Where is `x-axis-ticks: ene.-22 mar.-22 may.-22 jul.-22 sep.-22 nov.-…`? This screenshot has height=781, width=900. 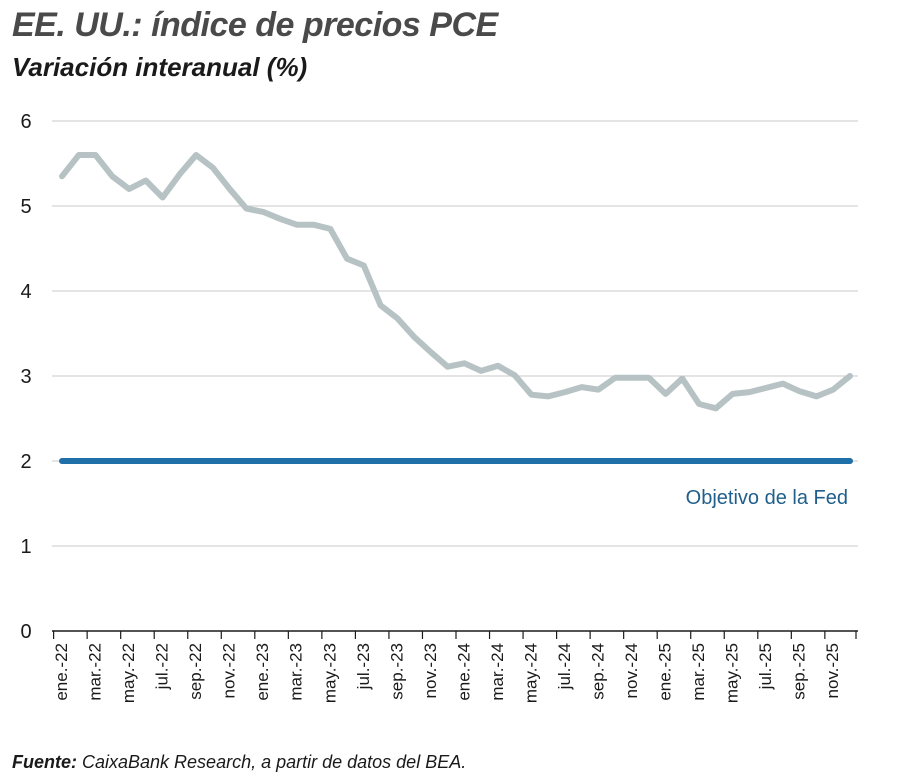
x-axis-ticks: ene.-22 mar.-22 may.-22 jul.-22 sep.-22 nov.-… is located at coordinates (447, 673).